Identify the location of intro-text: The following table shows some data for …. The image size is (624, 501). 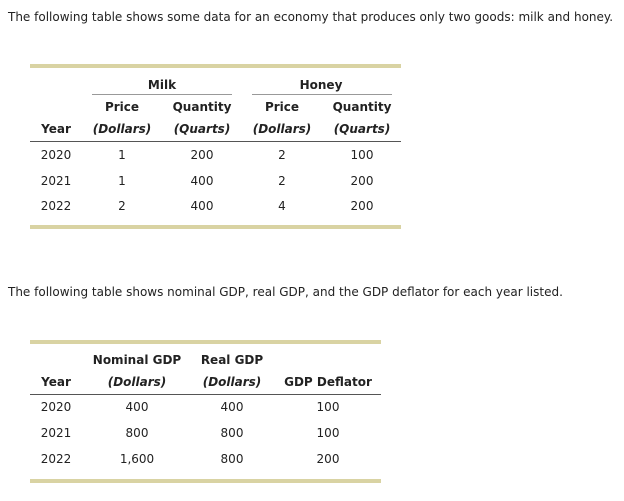
(311, 17).